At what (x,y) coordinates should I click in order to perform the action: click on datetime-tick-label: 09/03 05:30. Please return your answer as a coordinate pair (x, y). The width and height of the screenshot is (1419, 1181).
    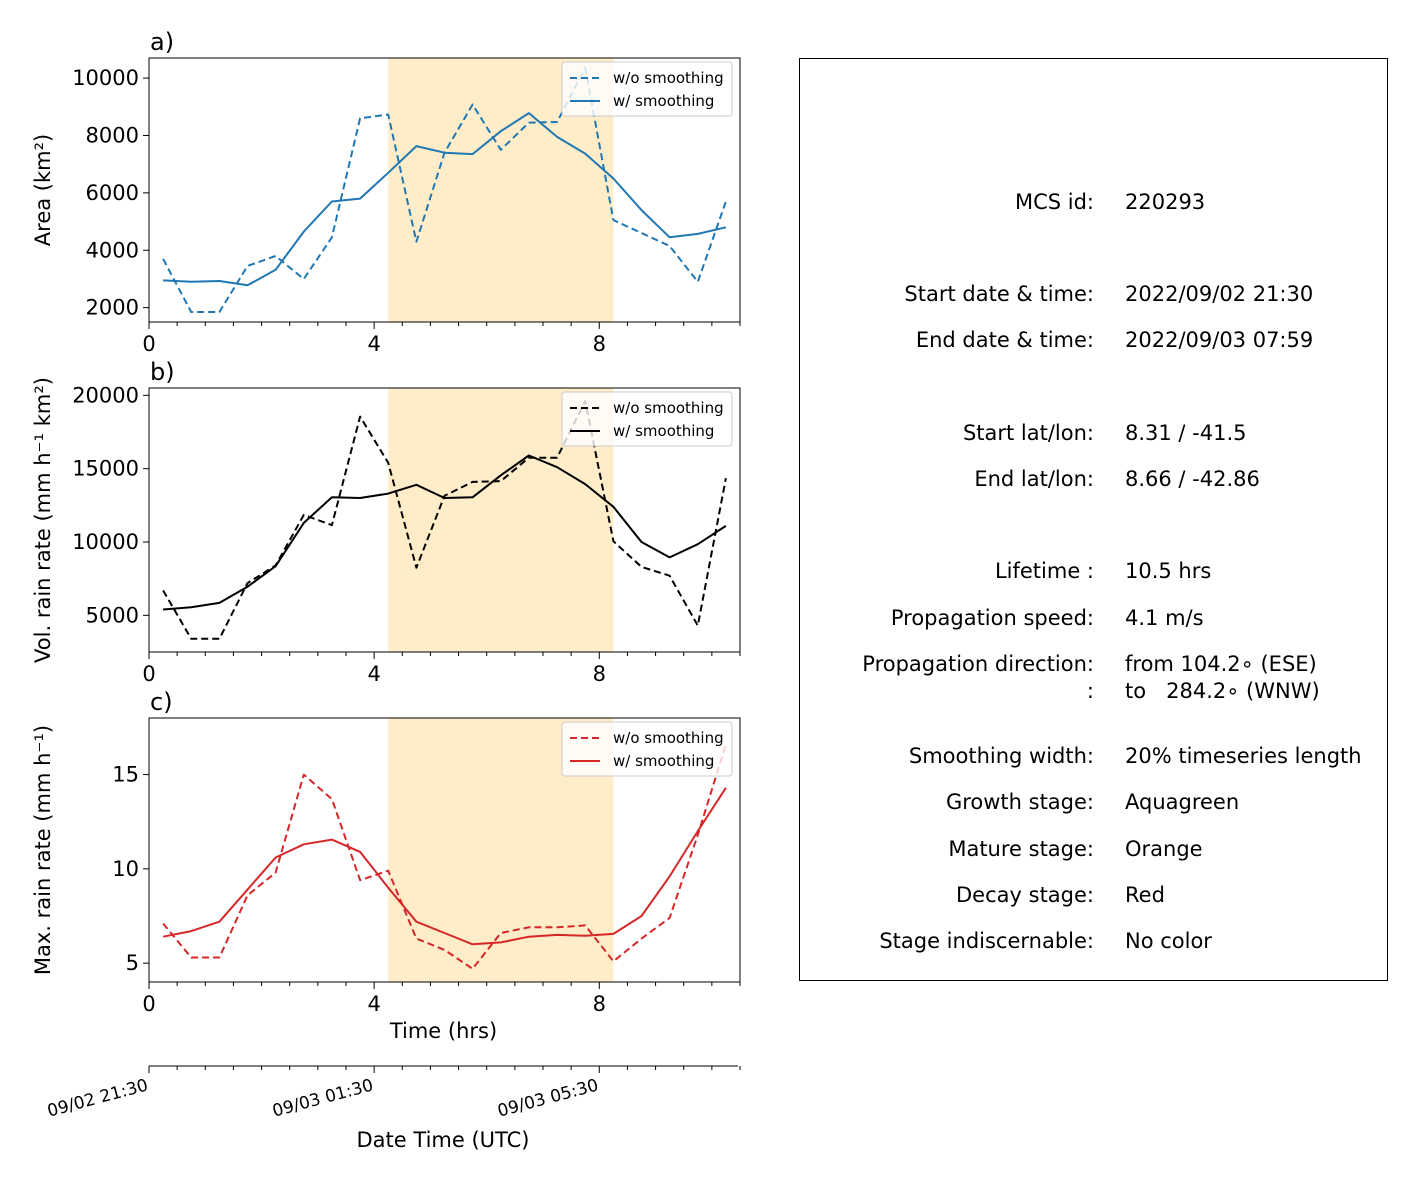
    Looking at the image, I should click on (548, 1099).